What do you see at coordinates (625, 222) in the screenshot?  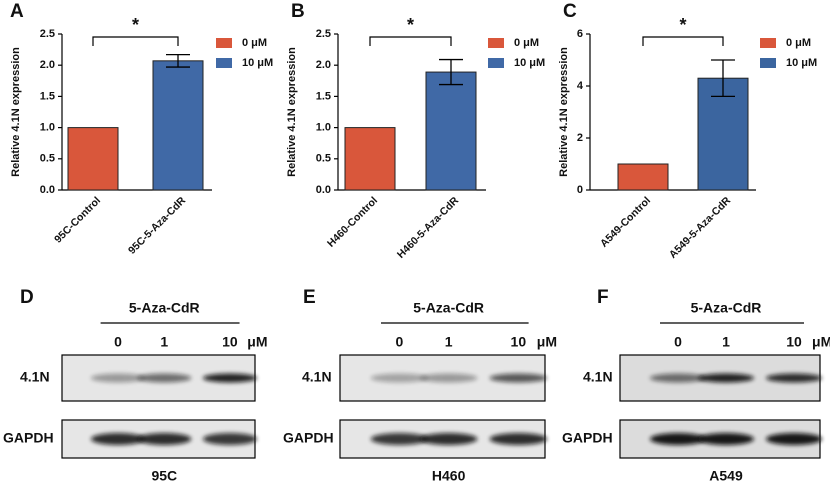 I see `x-tick-label: A549-Control` at bounding box center [625, 222].